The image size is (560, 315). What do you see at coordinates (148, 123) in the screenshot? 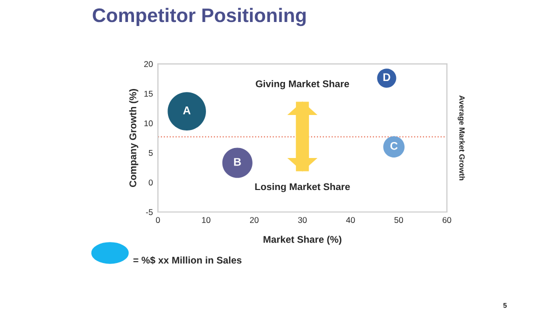
I see `y-tick-label: 10` at bounding box center [148, 123].